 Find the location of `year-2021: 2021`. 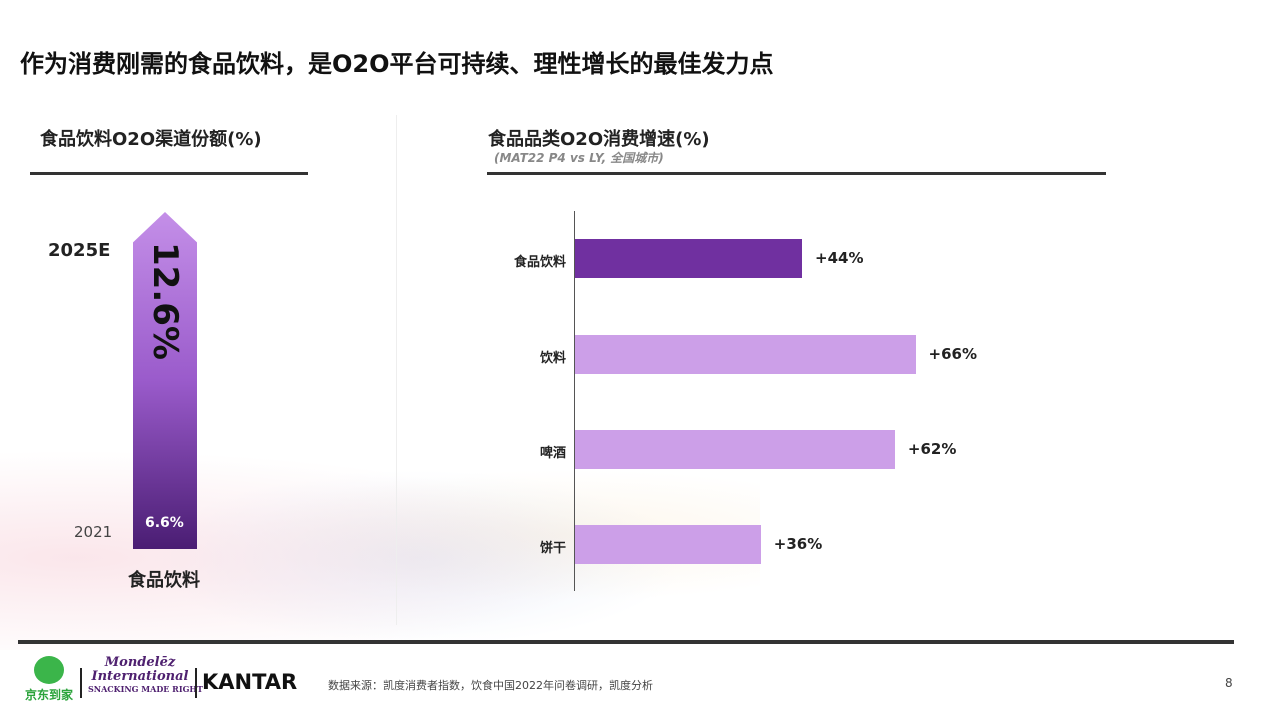

year-2021: 2021 is located at coordinates (93, 532).